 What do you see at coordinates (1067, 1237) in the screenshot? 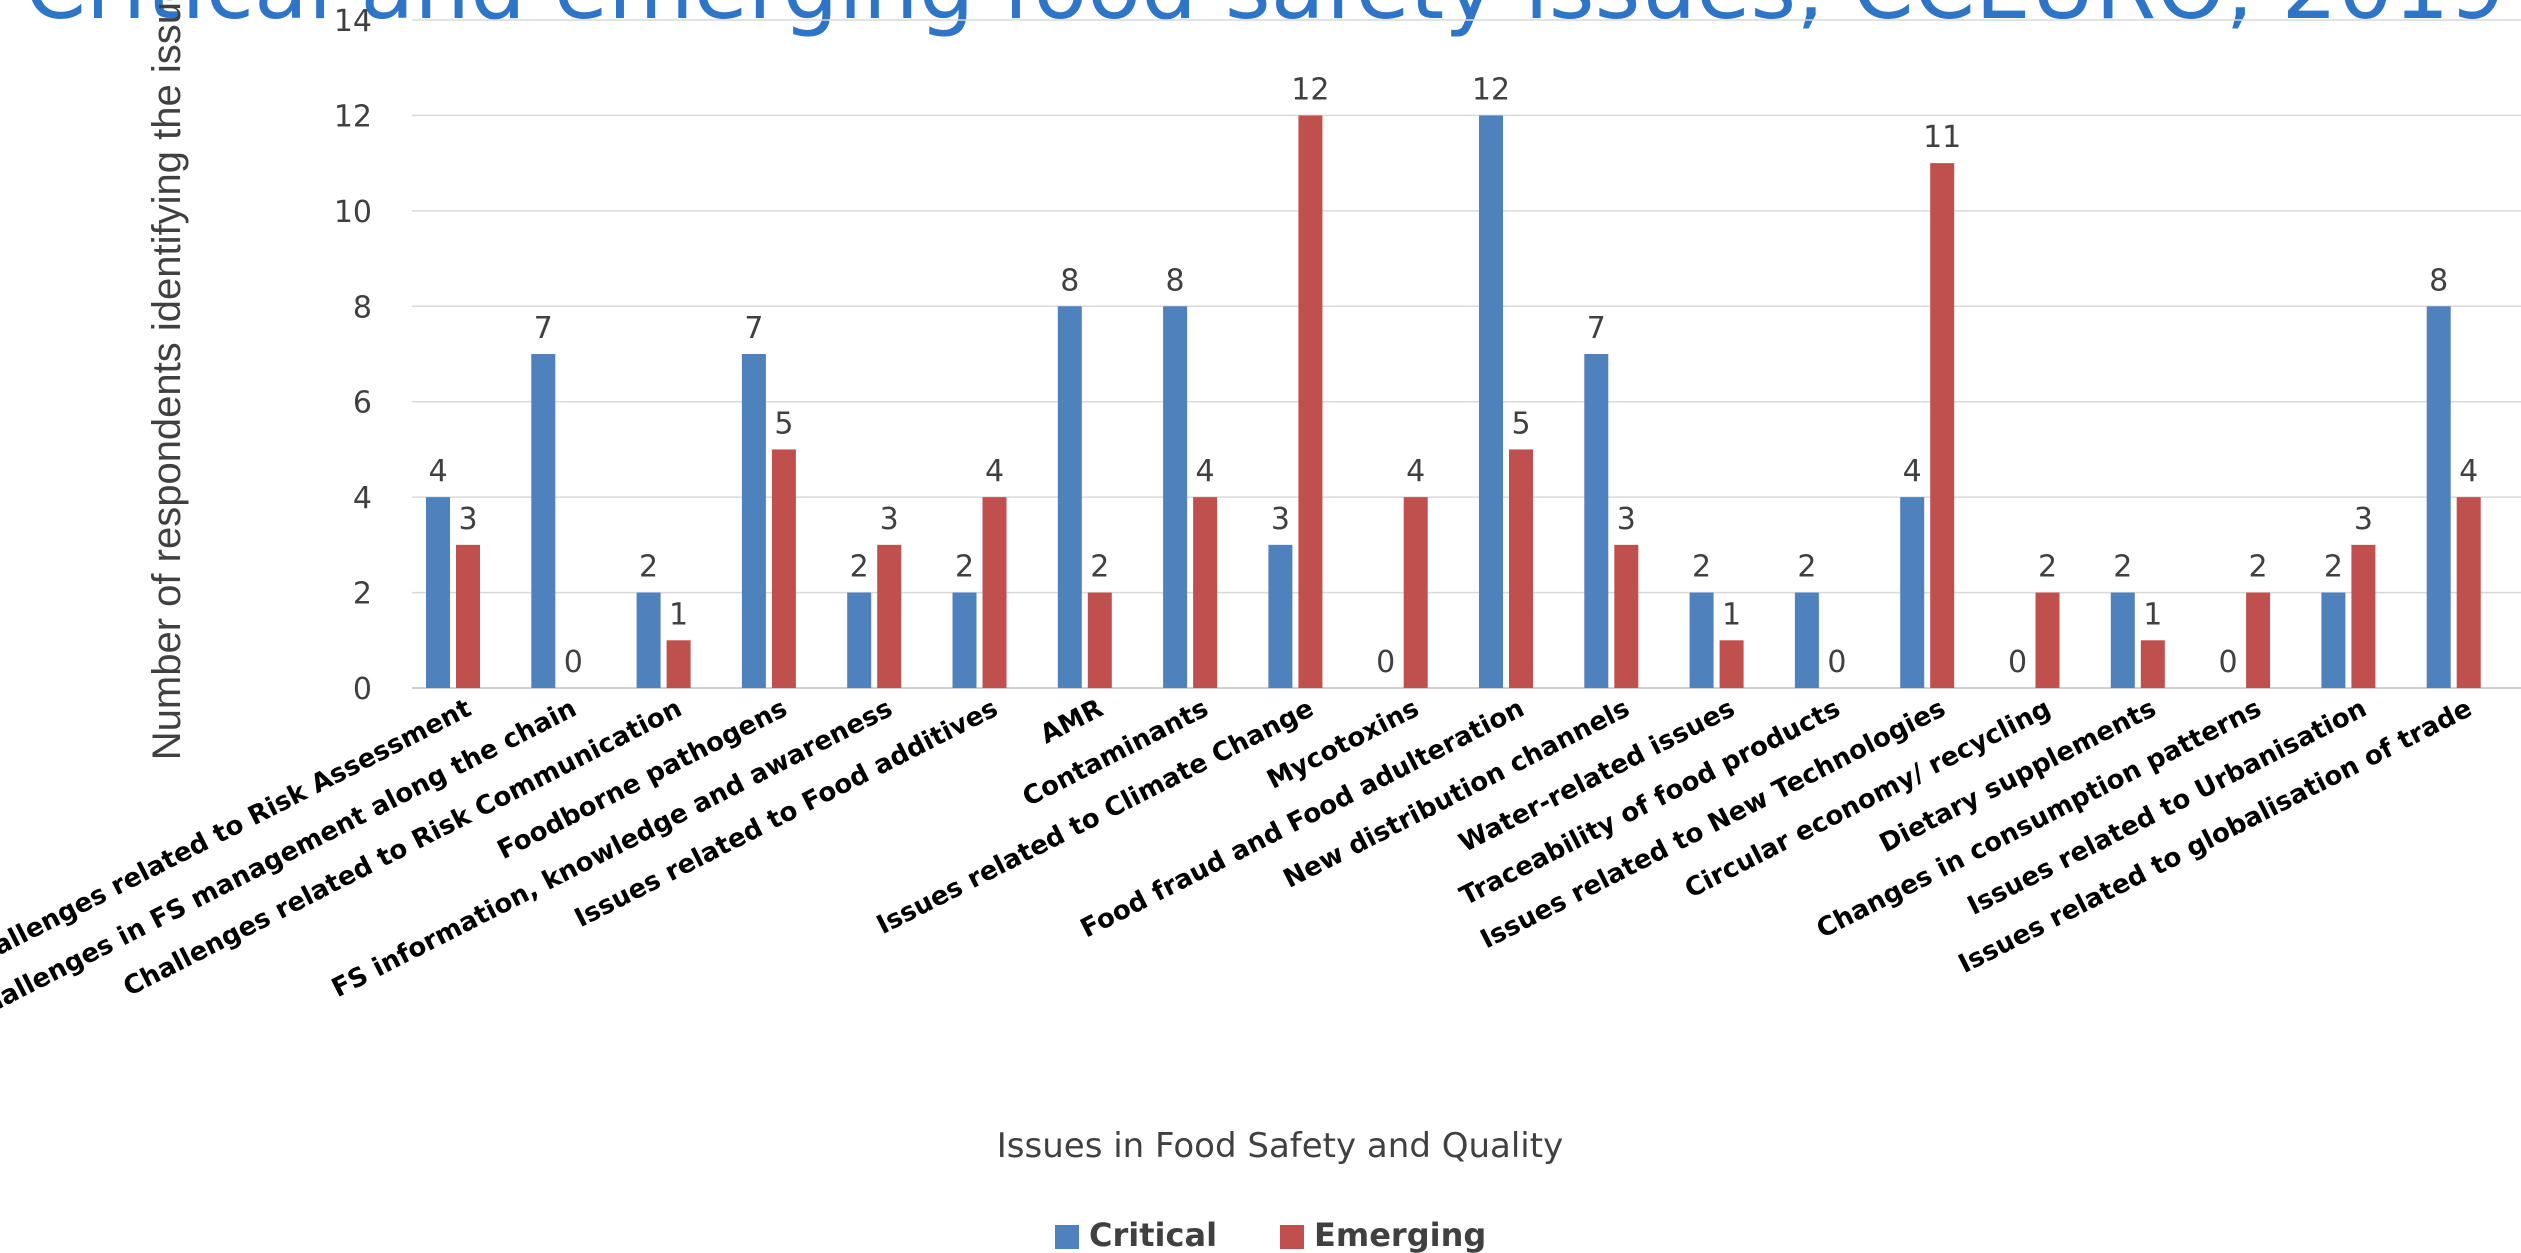
I see `legend-swatch-critical` at bounding box center [1067, 1237].